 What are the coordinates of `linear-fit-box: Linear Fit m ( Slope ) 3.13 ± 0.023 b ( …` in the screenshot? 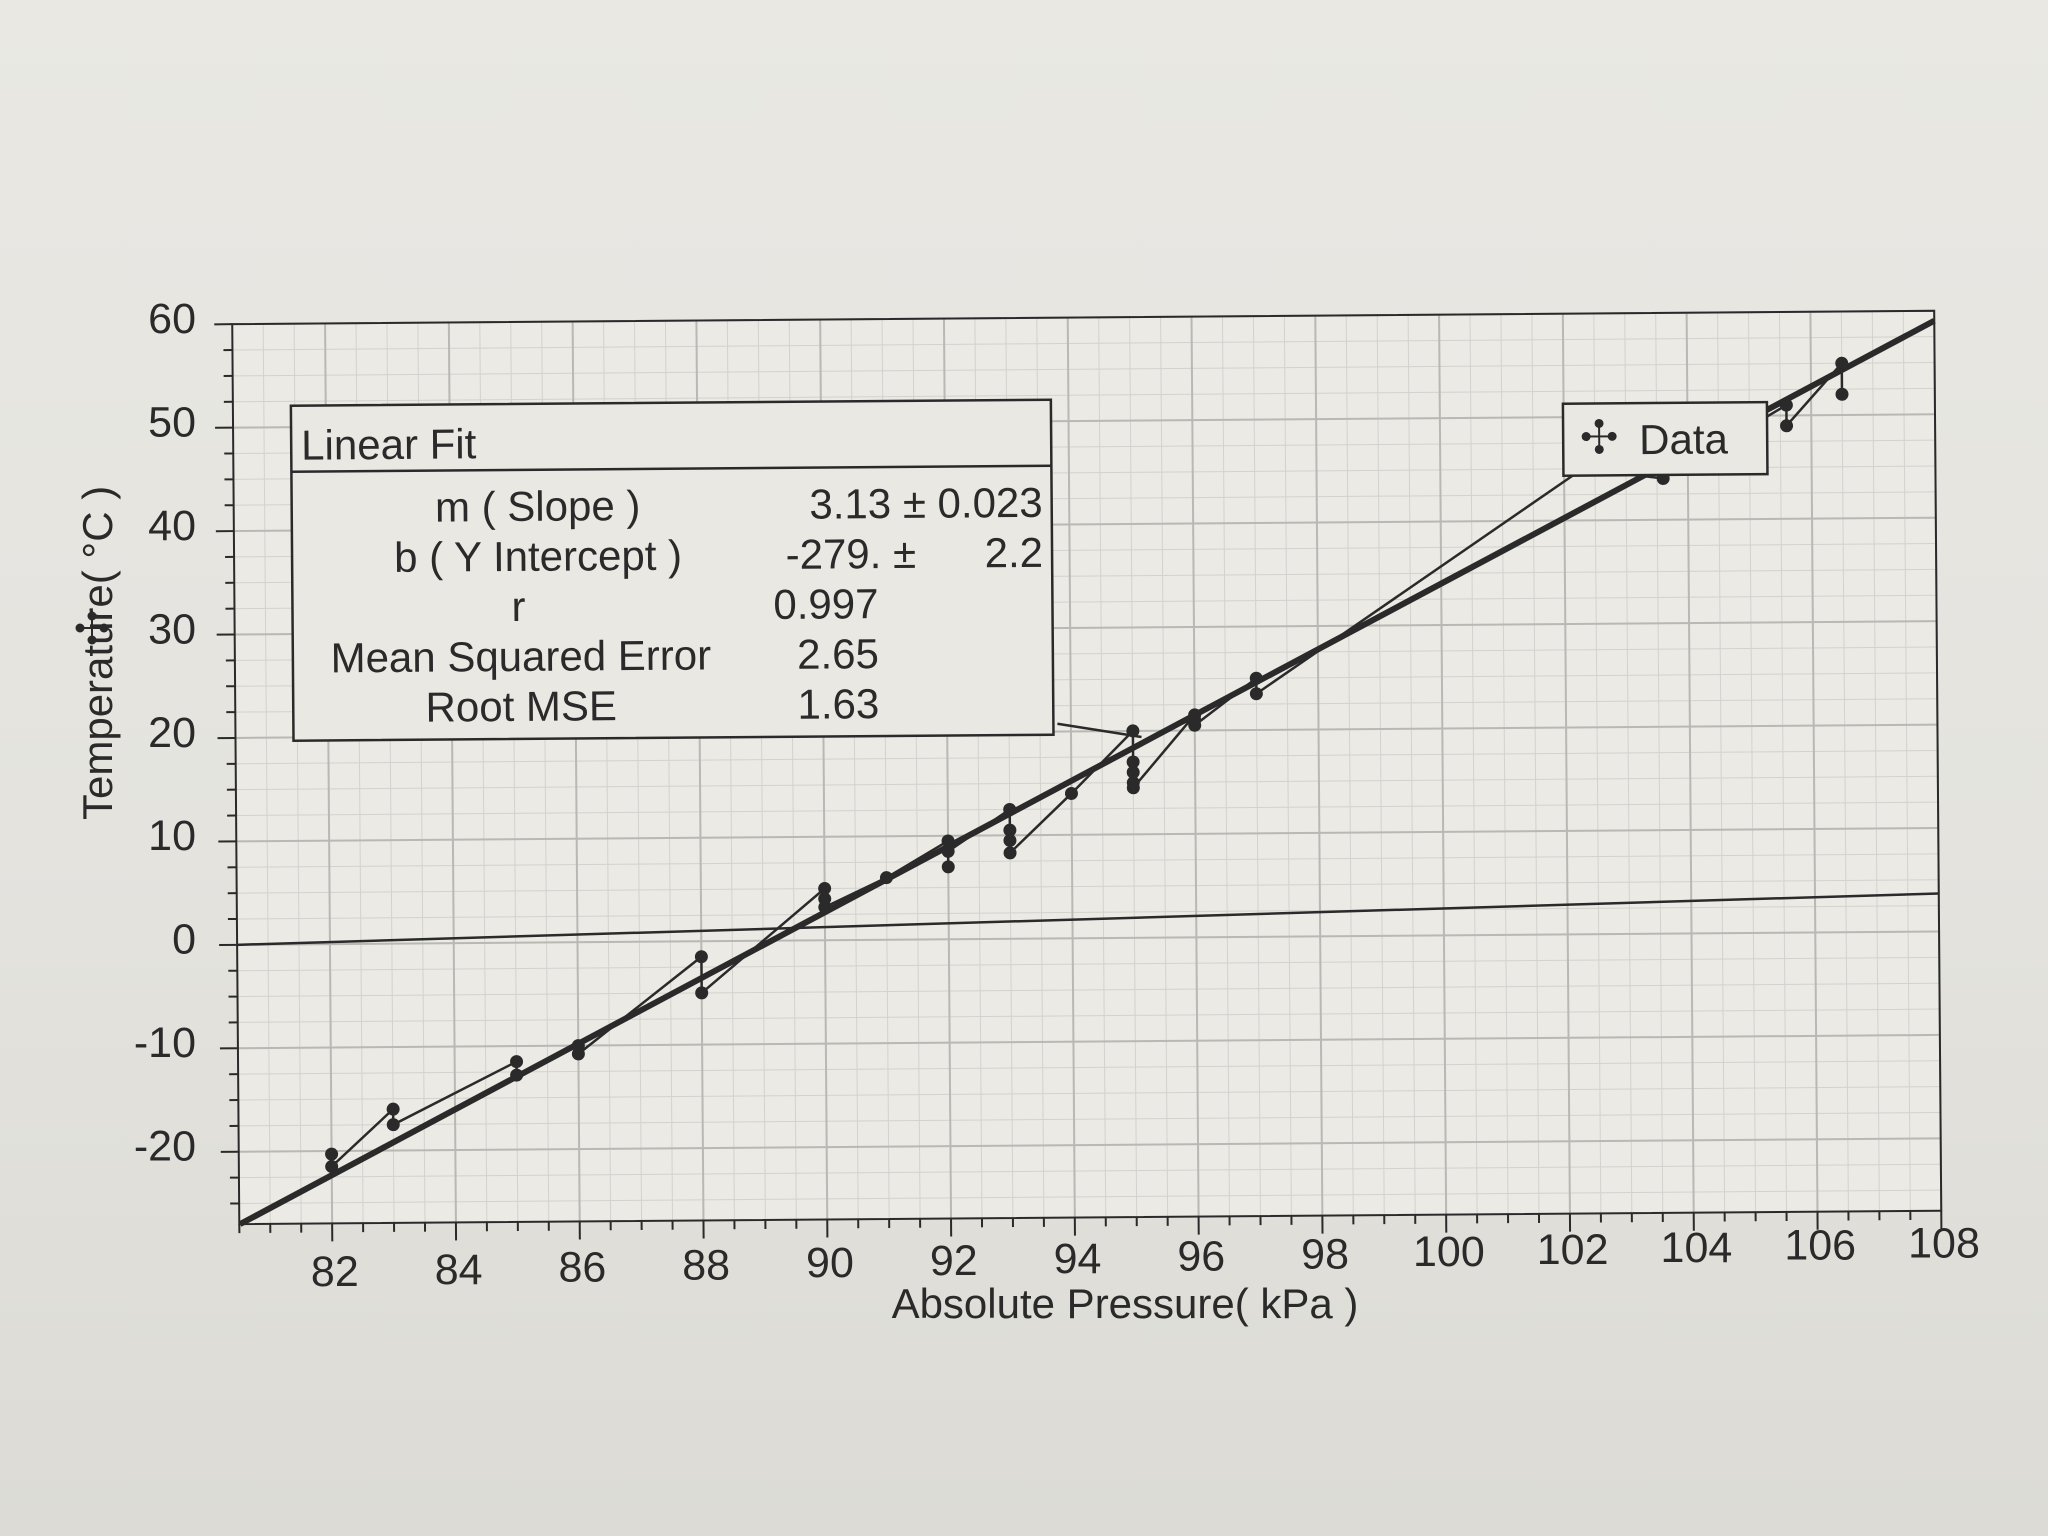 It's located at (715, 571).